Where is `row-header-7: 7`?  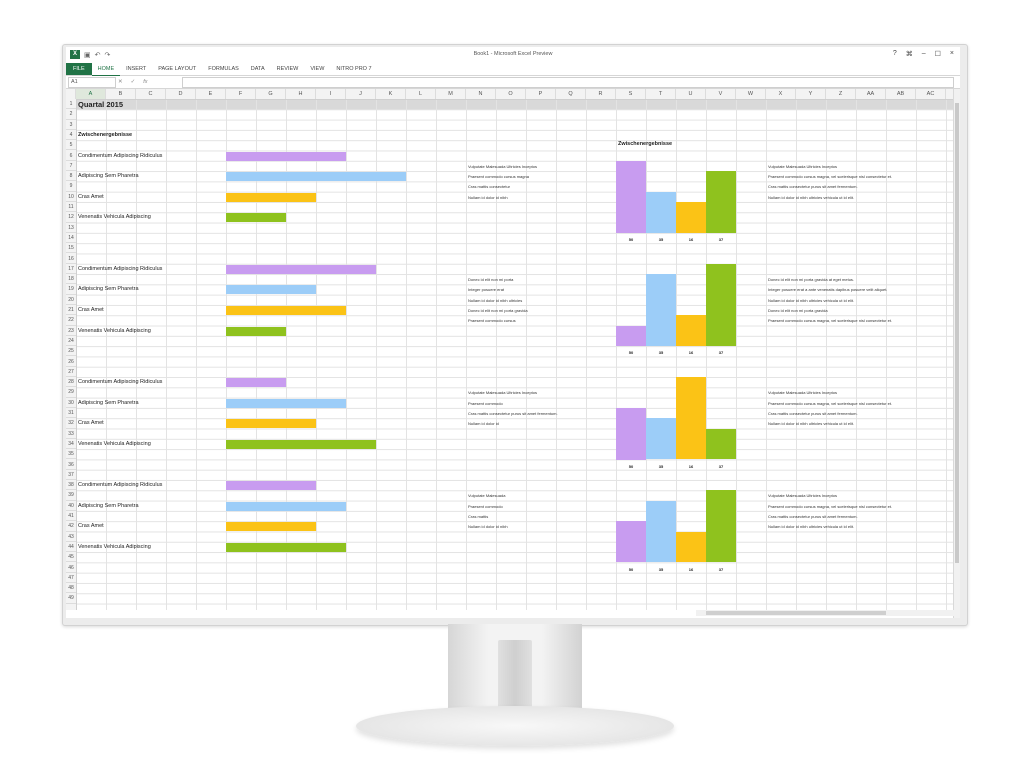 row-header-7: 7 is located at coordinates (71, 166).